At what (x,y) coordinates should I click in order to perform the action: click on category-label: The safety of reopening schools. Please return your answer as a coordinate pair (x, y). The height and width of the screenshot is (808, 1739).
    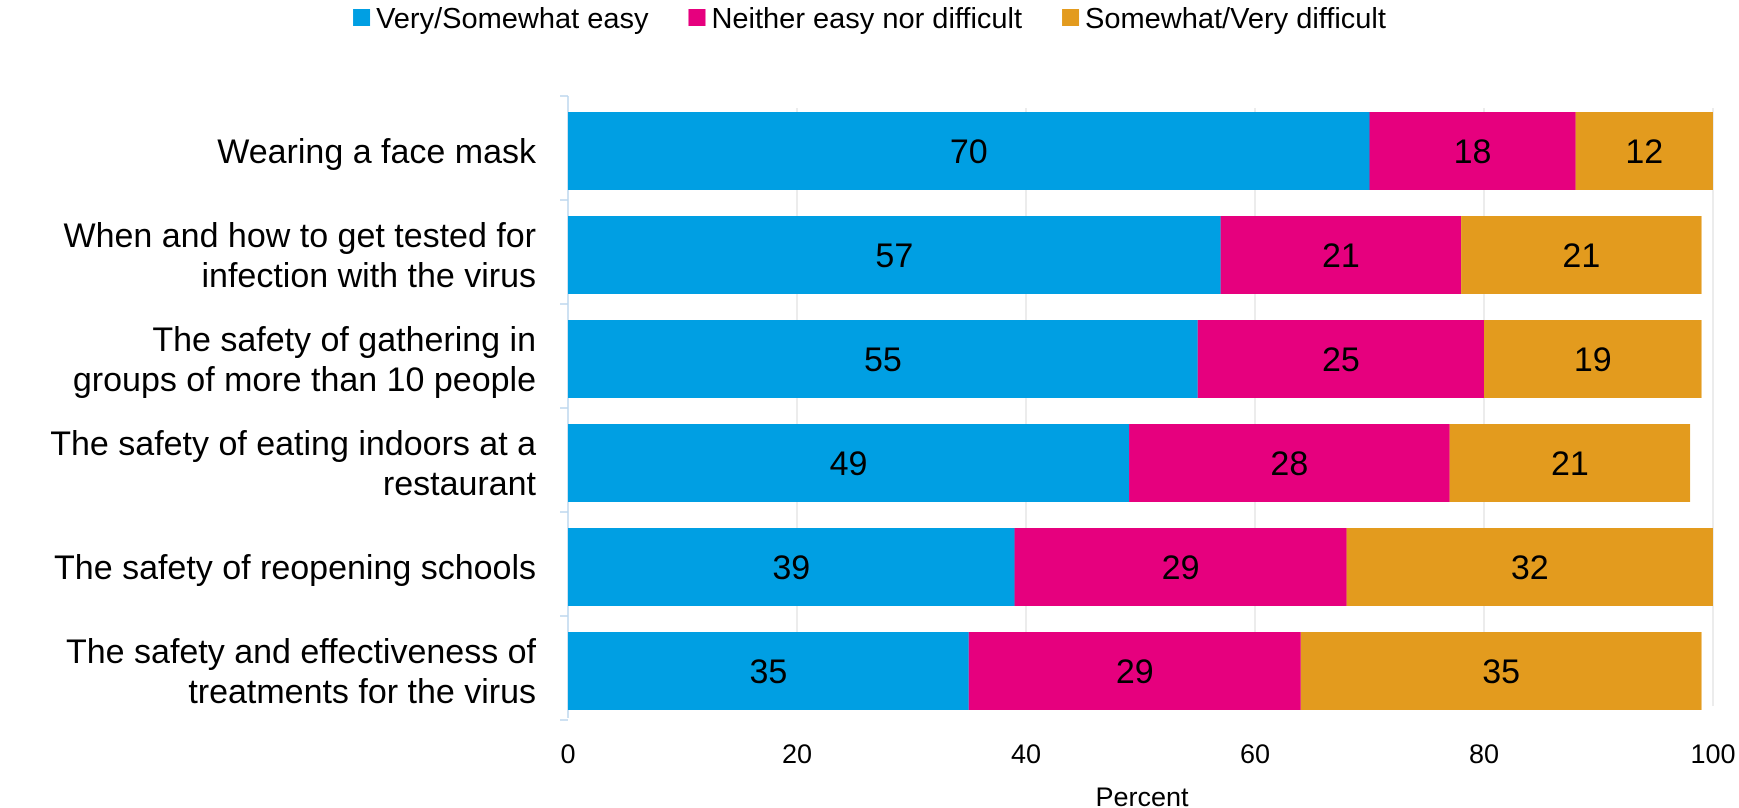
    Looking at the image, I should click on (295, 568).